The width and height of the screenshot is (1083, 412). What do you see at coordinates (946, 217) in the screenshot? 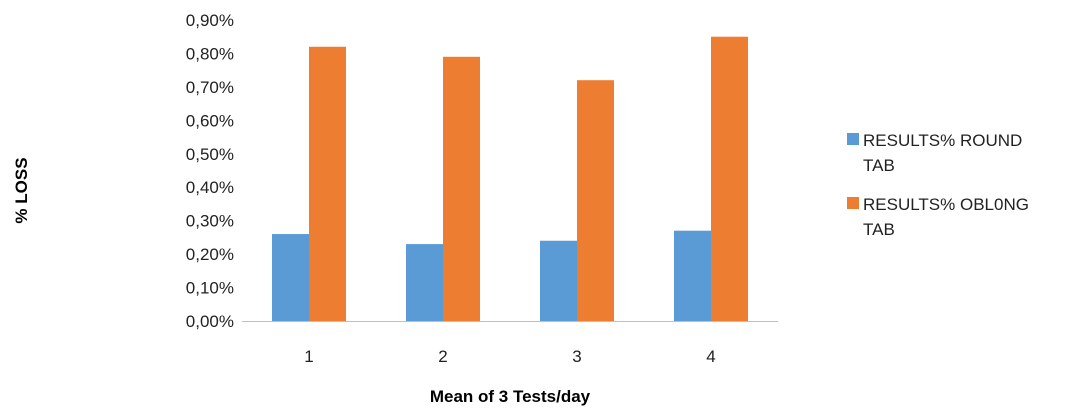
I see `legend-label-oblong-tab: RESULTS% OBL0NG TAB` at bounding box center [946, 217].